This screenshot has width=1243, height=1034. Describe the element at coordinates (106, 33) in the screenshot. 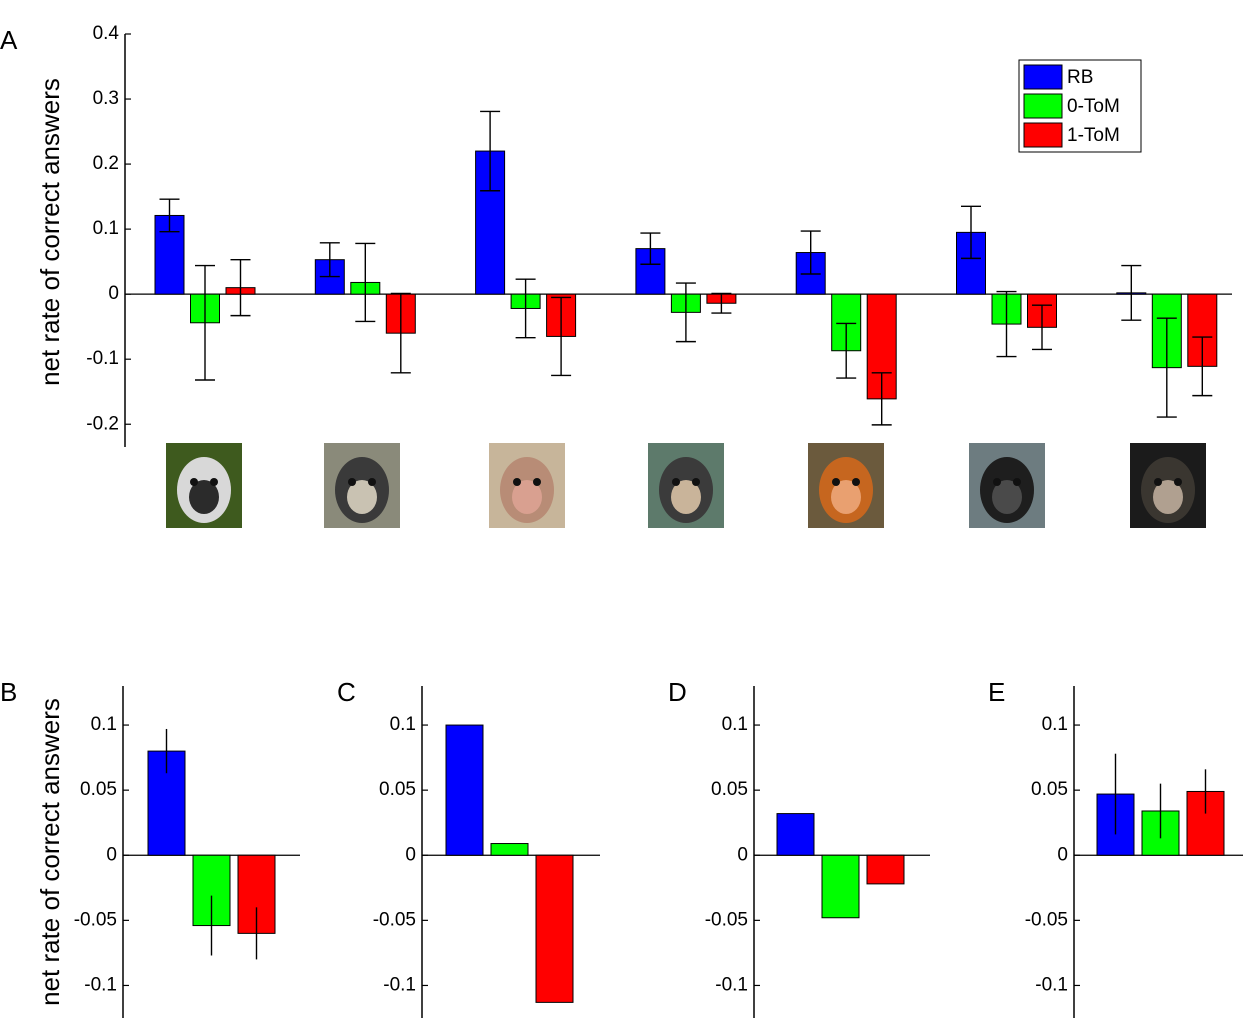

I see `y-tick-label: 0.4` at that location.